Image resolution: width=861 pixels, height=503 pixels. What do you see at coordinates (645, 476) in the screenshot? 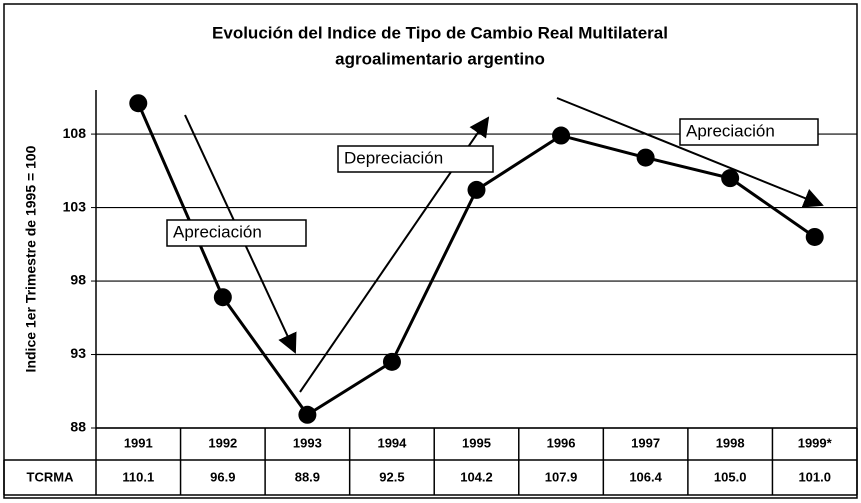
I see `value-label: 106.4` at bounding box center [645, 476].